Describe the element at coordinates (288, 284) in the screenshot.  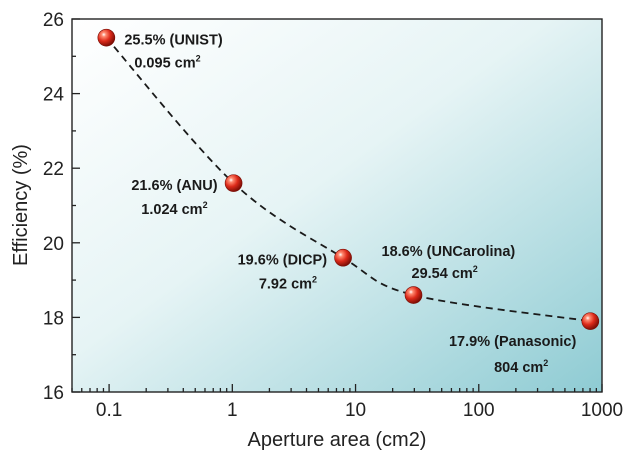
I see `point-area-label: 7.92 cm2` at that location.